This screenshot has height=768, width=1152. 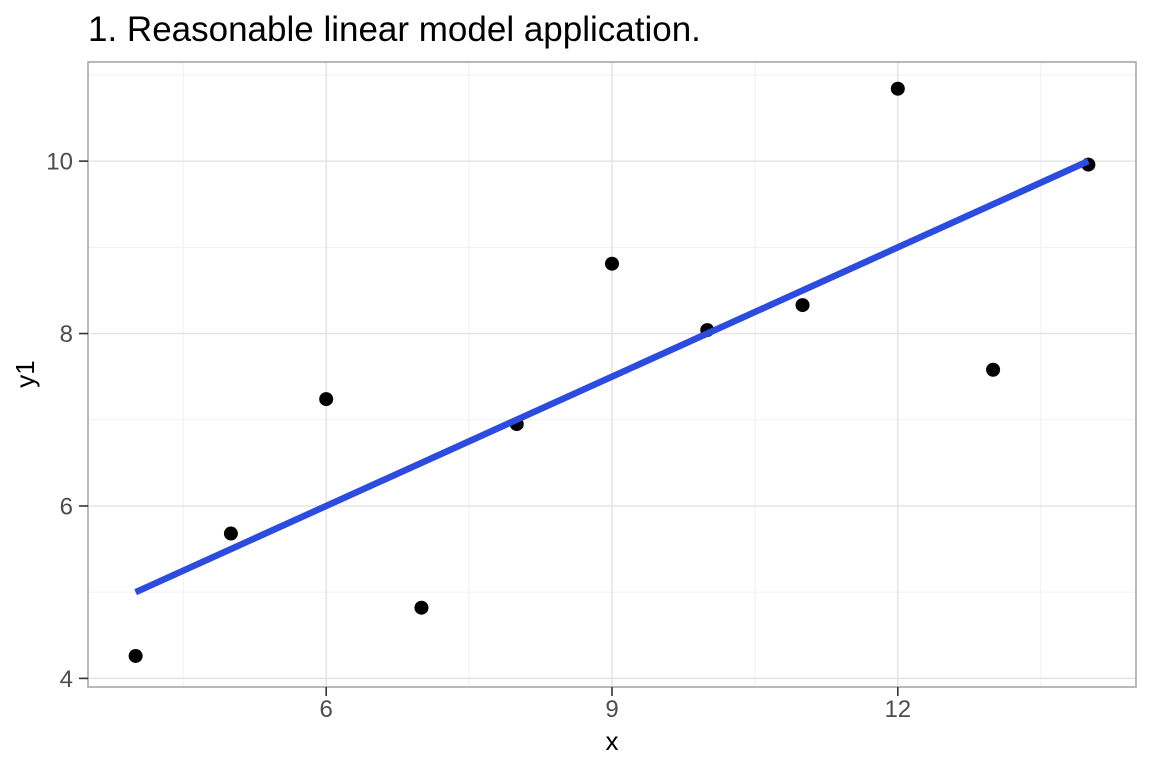 I want to click on y-tick-label: 4, so click(x=66, y=679).